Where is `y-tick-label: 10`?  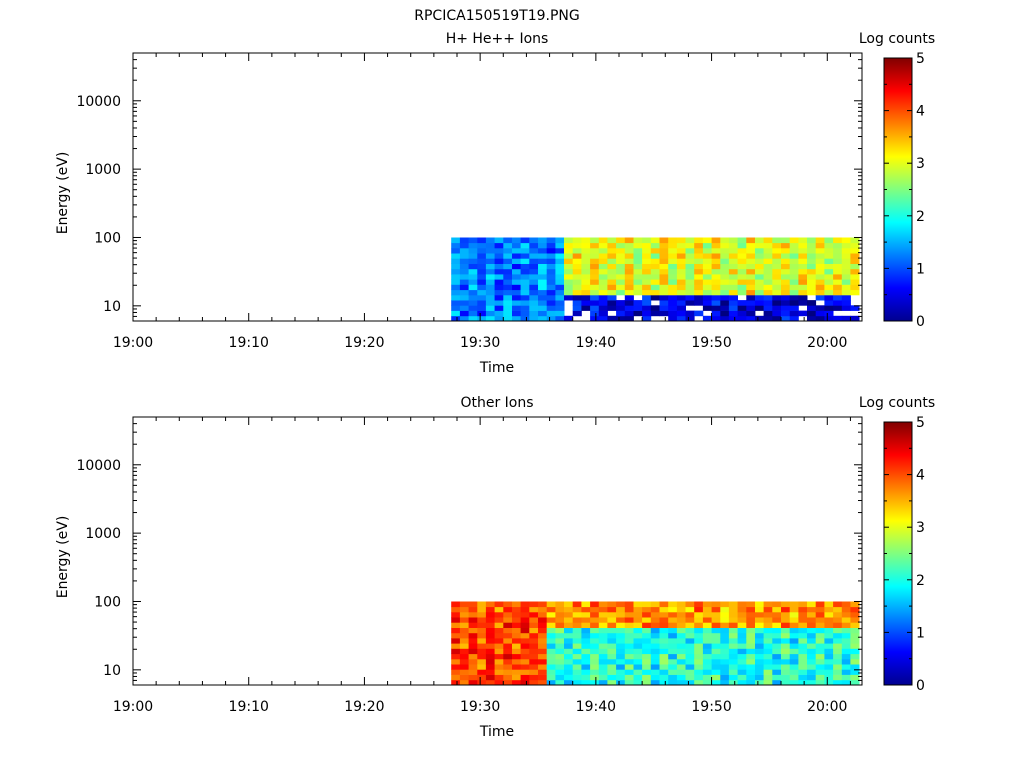
y-tick-label: 10 is located at coordinates (112, 307).